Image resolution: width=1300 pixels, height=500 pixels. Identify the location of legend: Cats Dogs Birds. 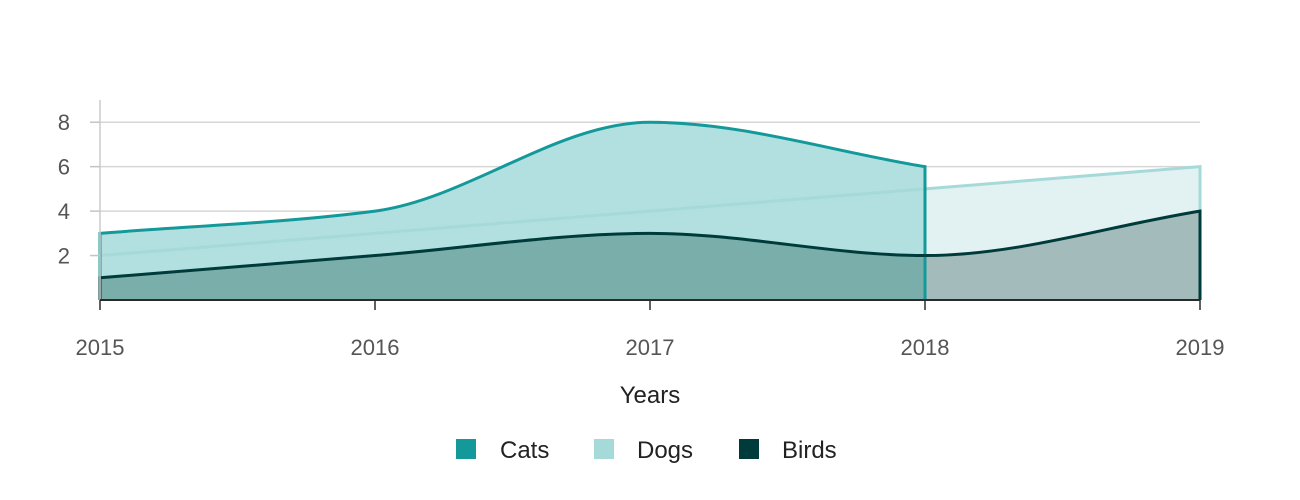
(646, 450).